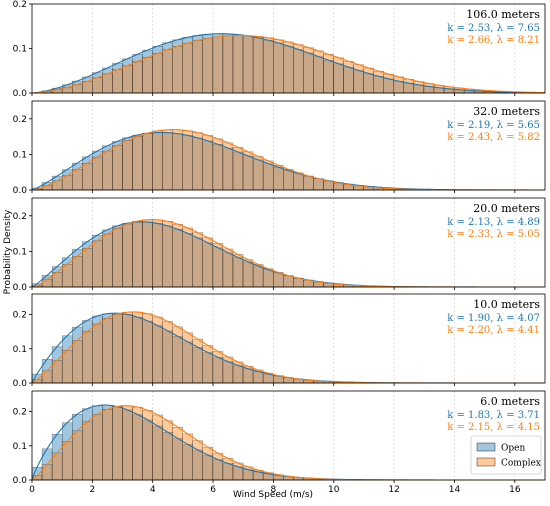  What do you see at coordinates (506, 304) in the screenshot?
I see `height-label: 10.0 meters` at bounding box center [506, 304].